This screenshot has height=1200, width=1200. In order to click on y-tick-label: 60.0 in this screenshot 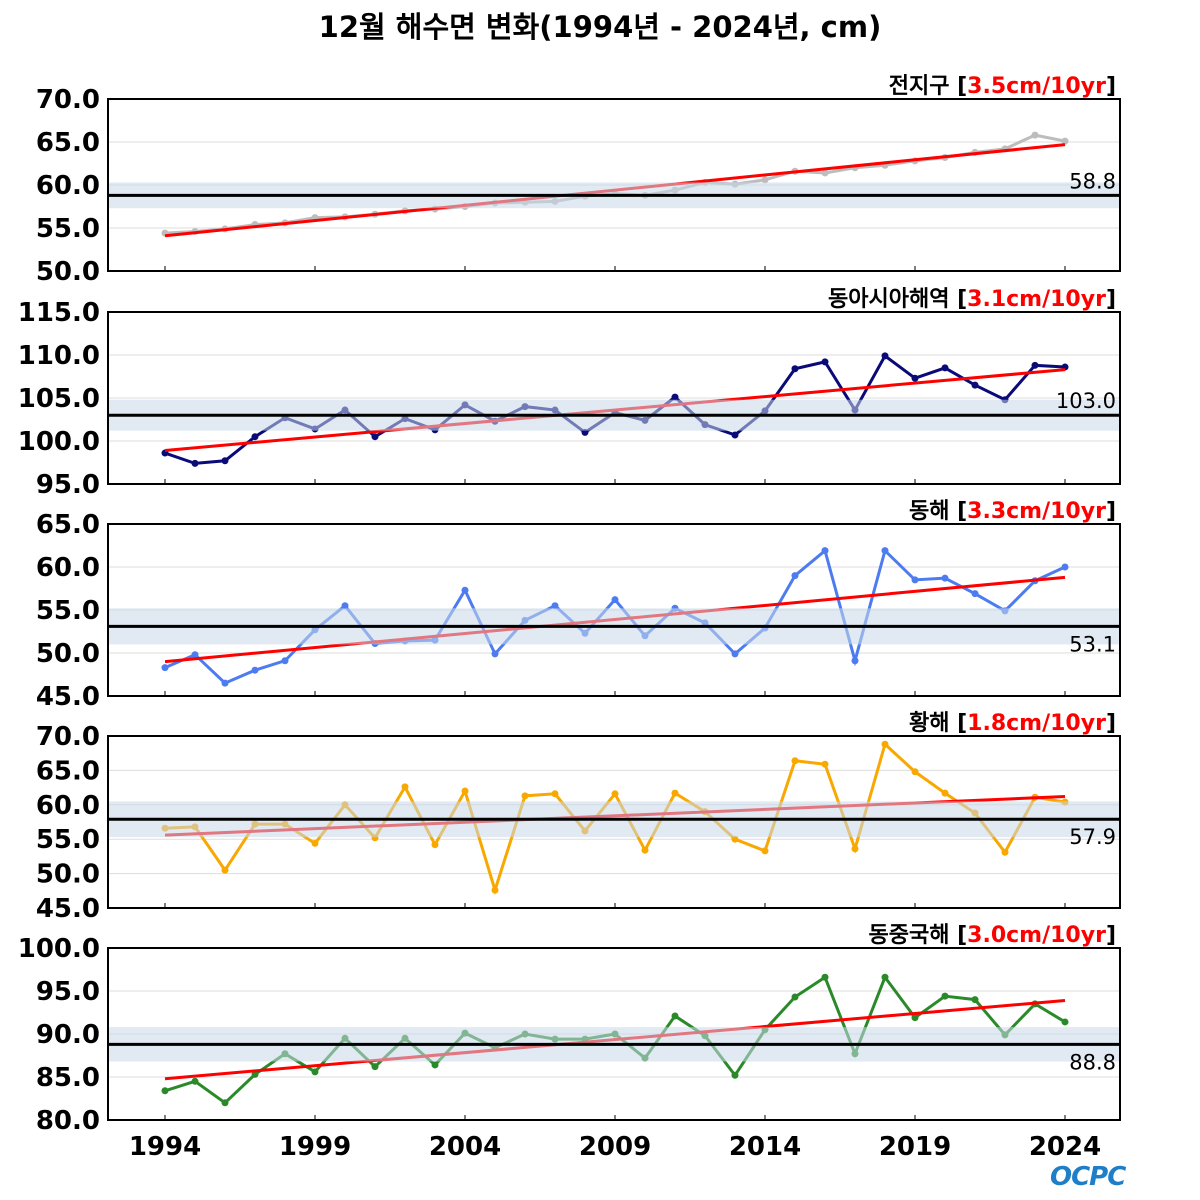, I will do `click(68, 186)`.